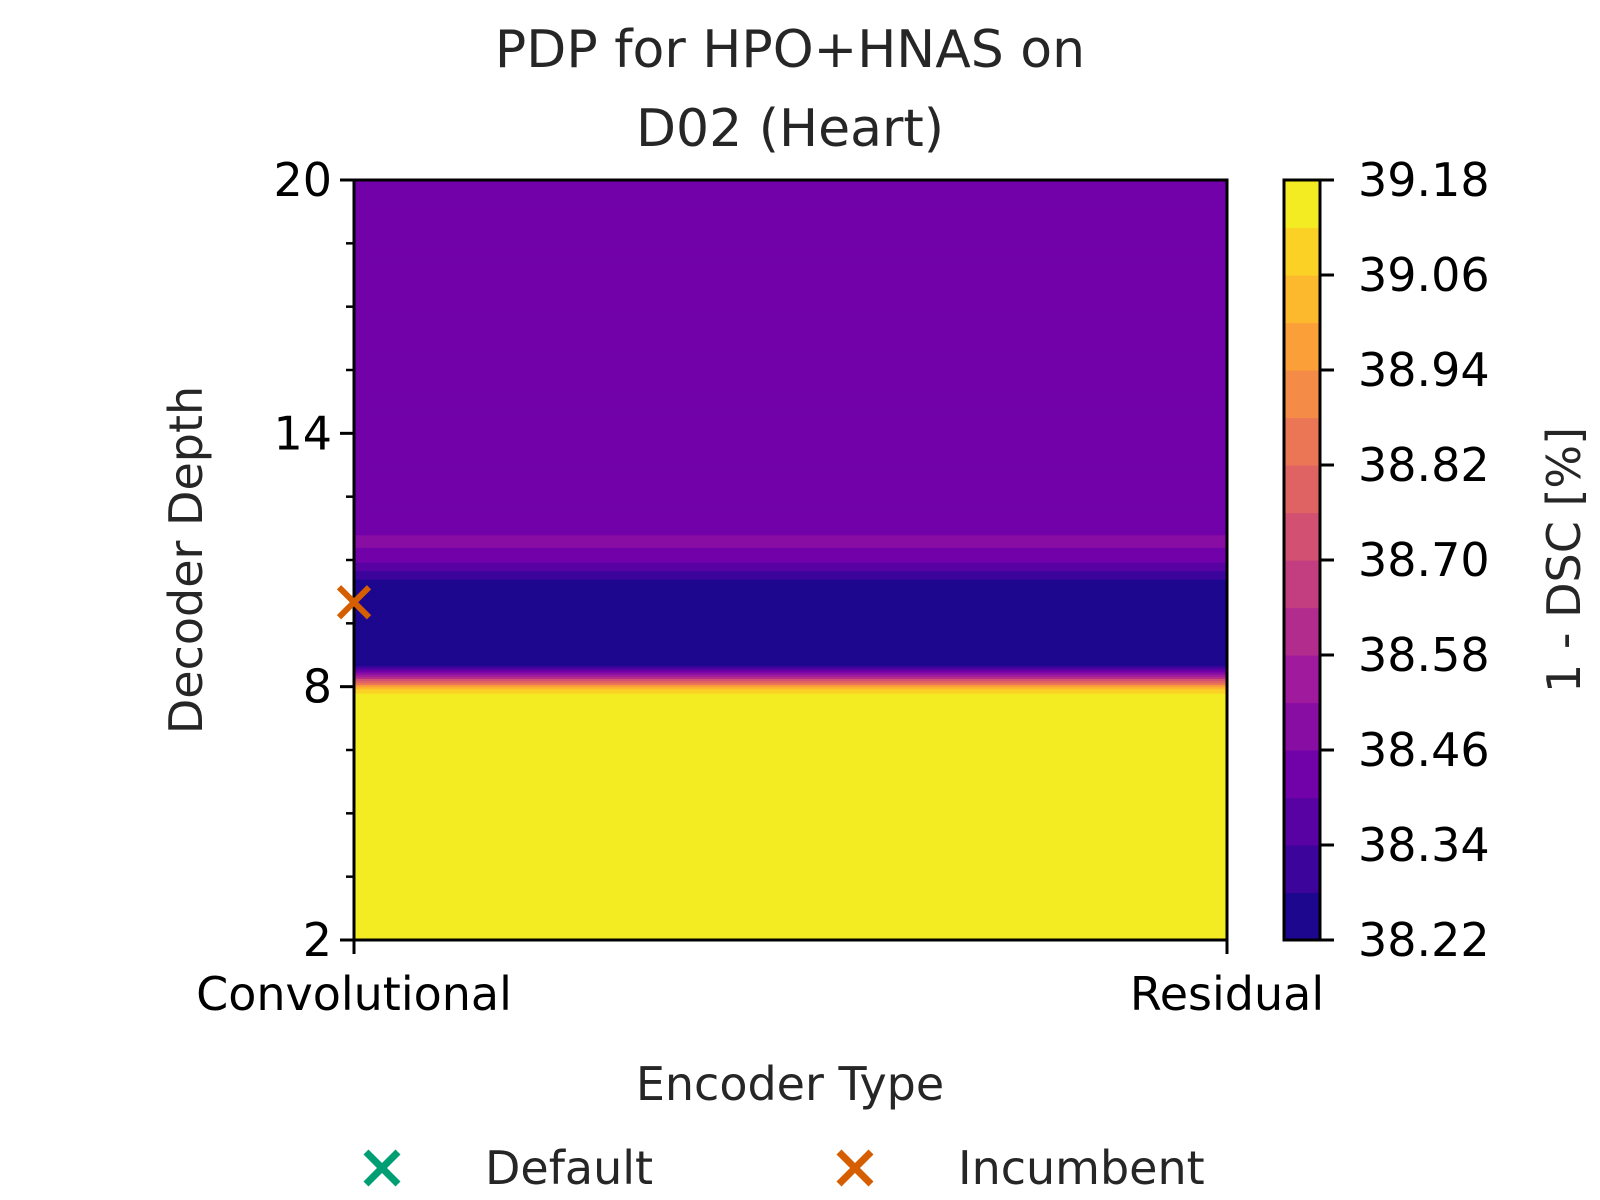 The width and height of the screenshot is (1600, 1200). I want to click on incumbent-legend-marker, so click(855, 1168).